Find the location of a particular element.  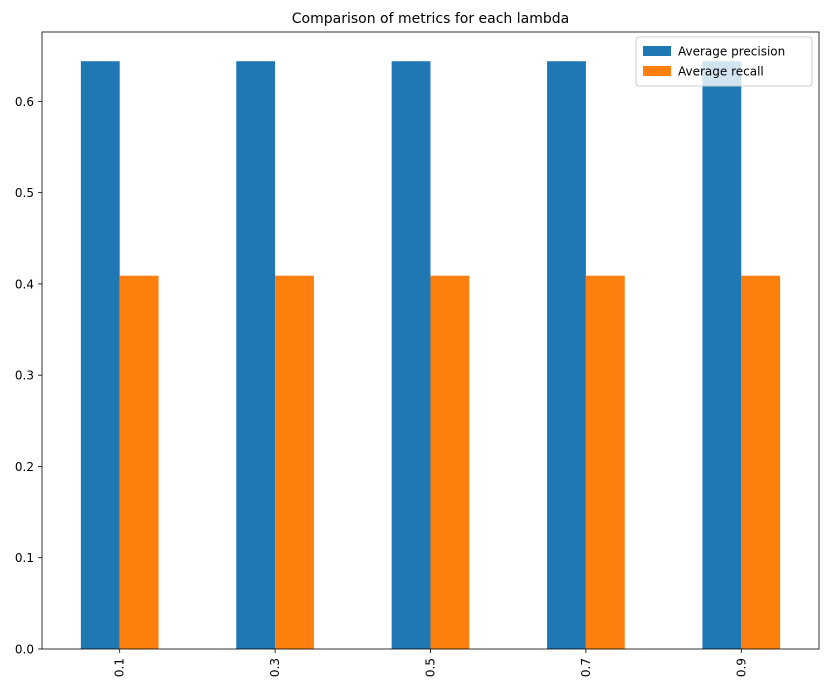

legend-label: Average precision is located at coordinates (731, 52).